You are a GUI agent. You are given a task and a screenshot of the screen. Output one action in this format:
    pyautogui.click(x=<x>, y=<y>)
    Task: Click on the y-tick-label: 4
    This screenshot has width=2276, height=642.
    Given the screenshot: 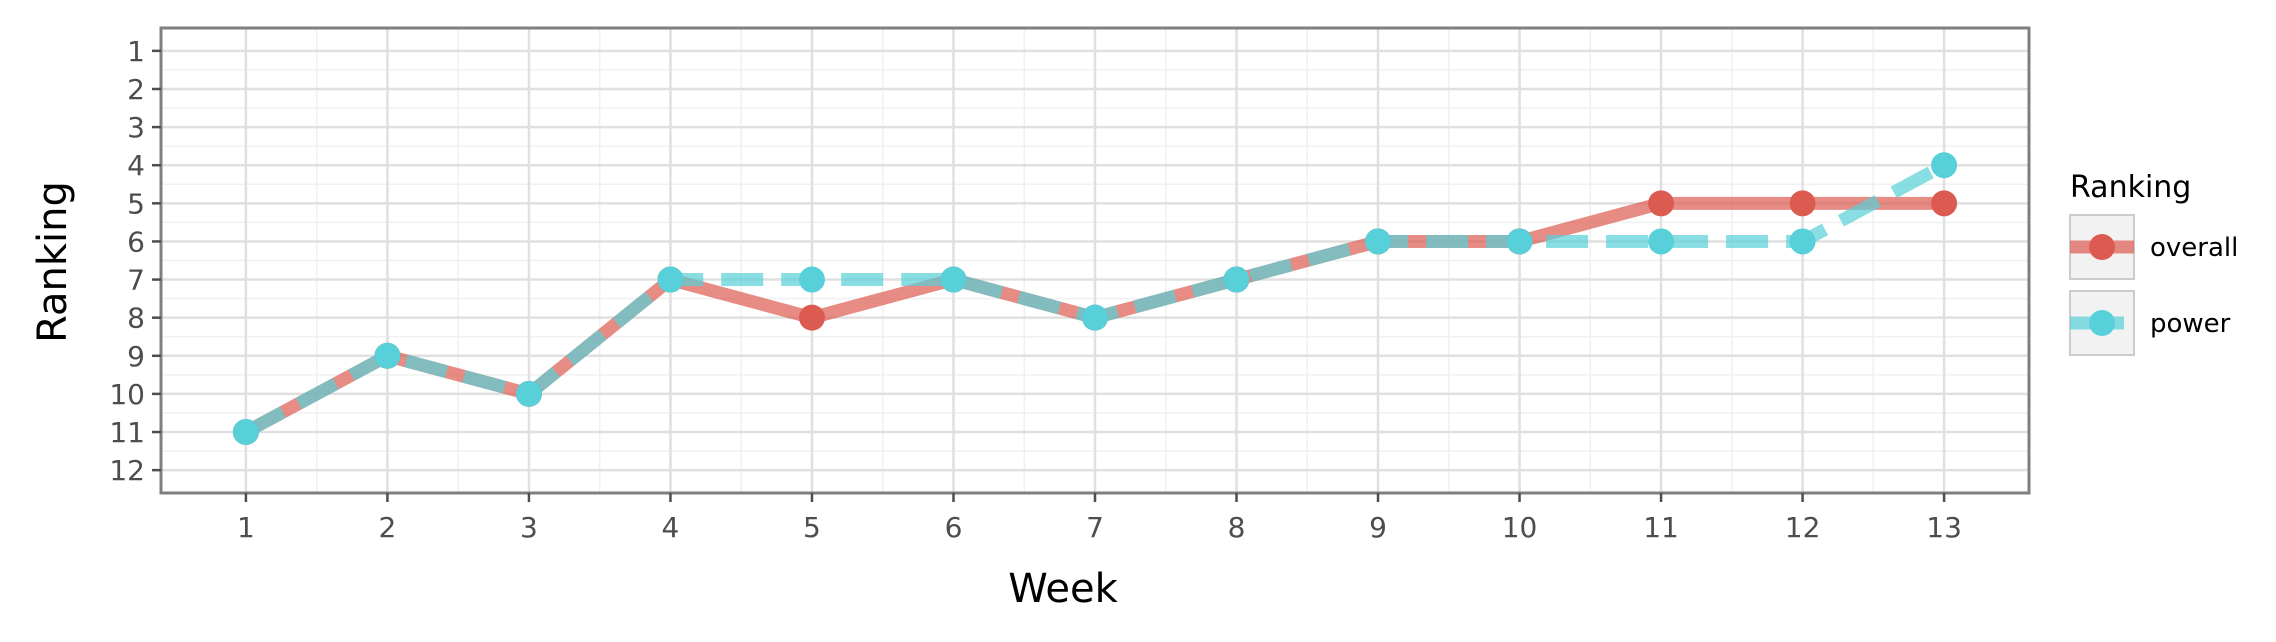 What is the action you would take?
    pyautogui.click(x=136, y=165)
    